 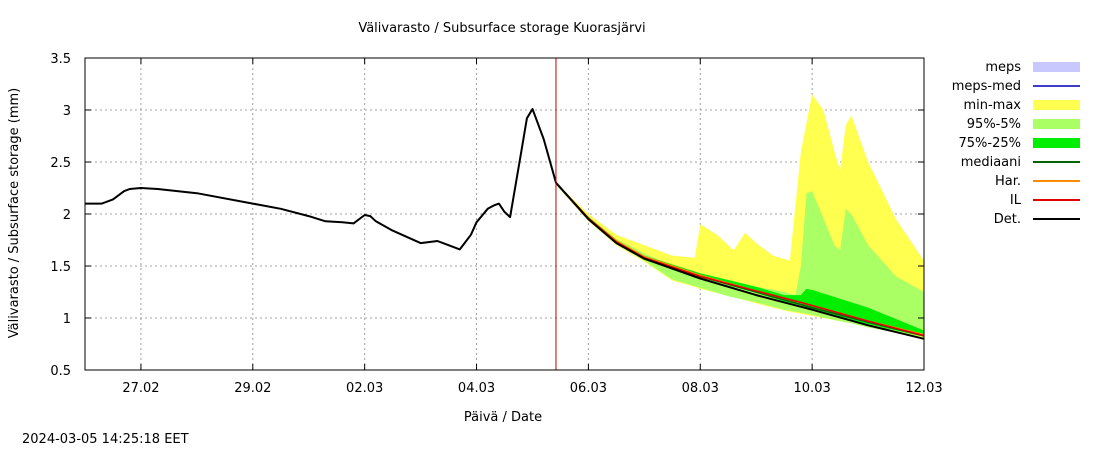 What do you see at coordinates (990, 143) in the screenshot?
I see `legend-label-p75_25: 75%-25%` at bounding box center [990, 143].